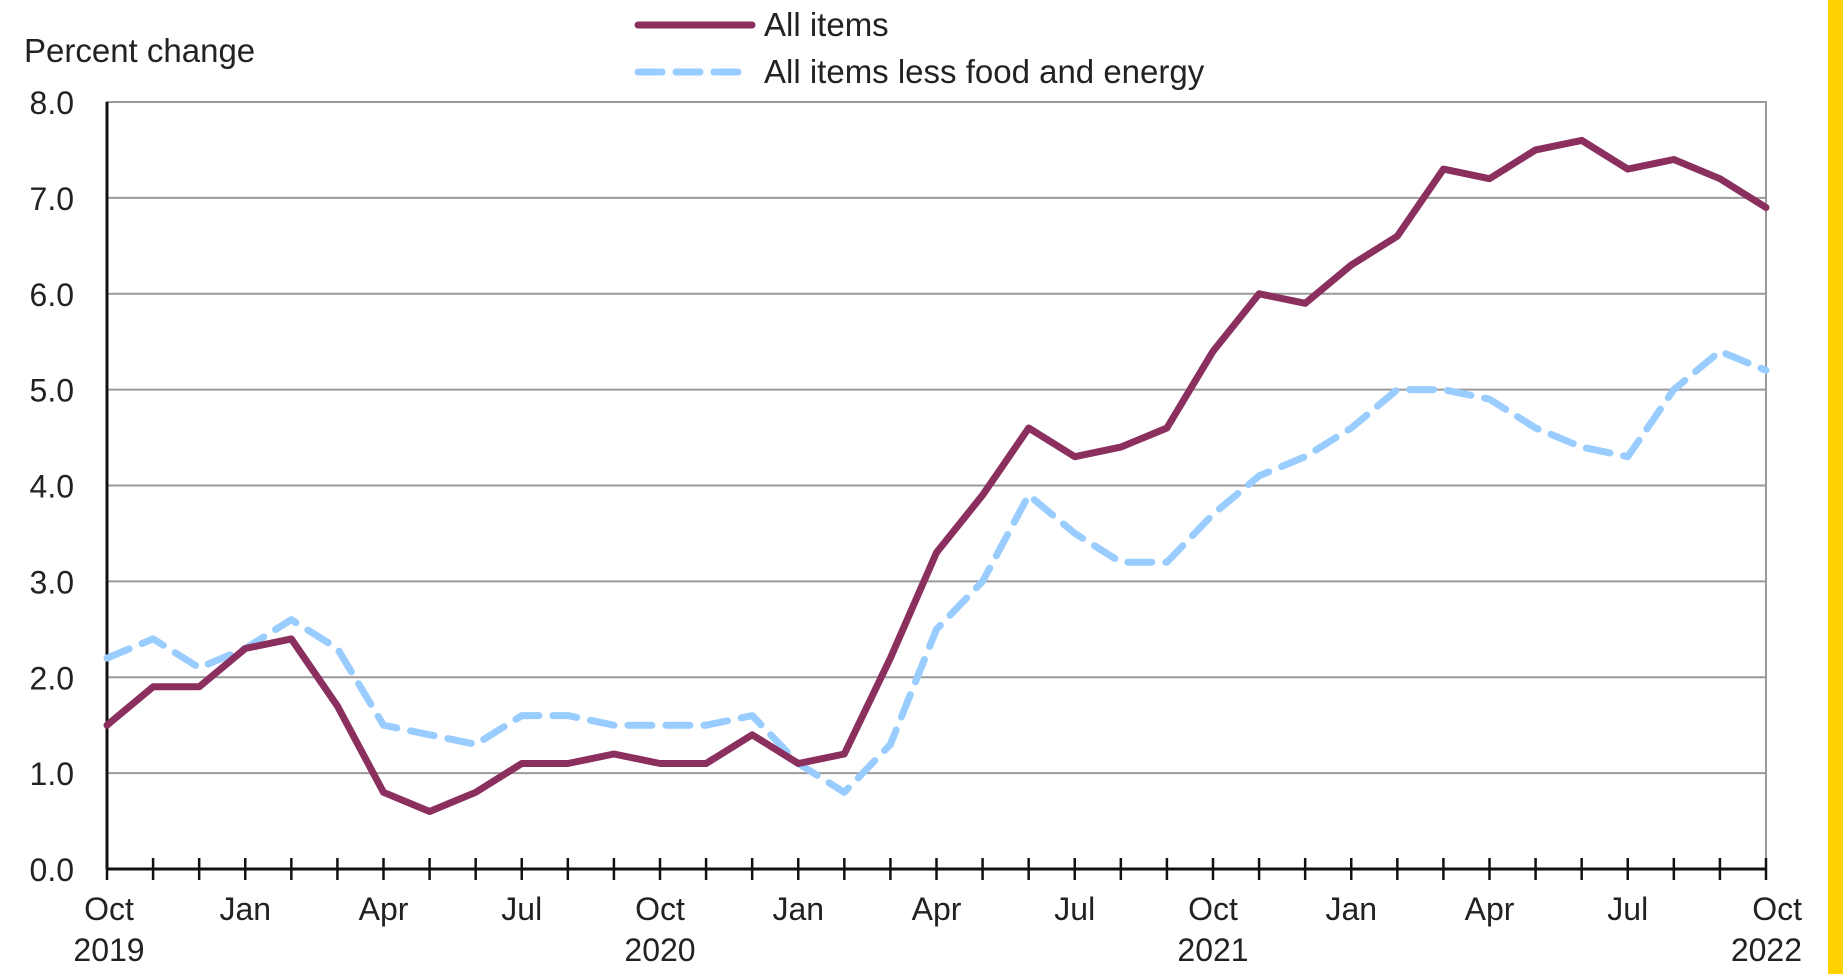 The height and width of the screenshot is (979, 1843). Describe the element at coordinates (659, 950) in the screenshot. I see `x-tick-year-label: 2020` at that location.